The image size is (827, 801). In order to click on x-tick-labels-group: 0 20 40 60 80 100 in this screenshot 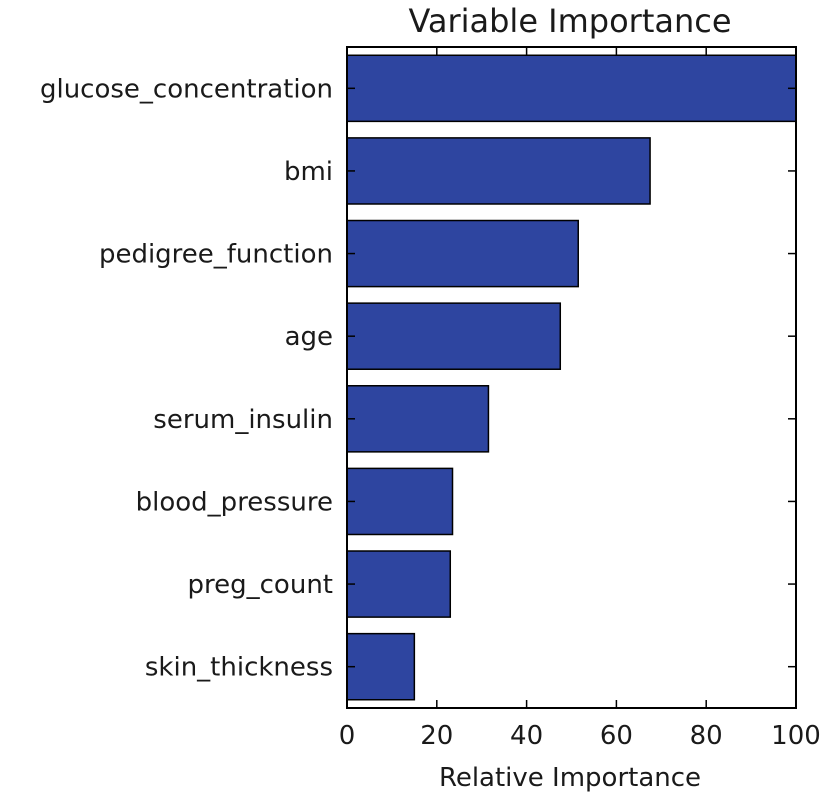, I will do `click(580, 736)`.